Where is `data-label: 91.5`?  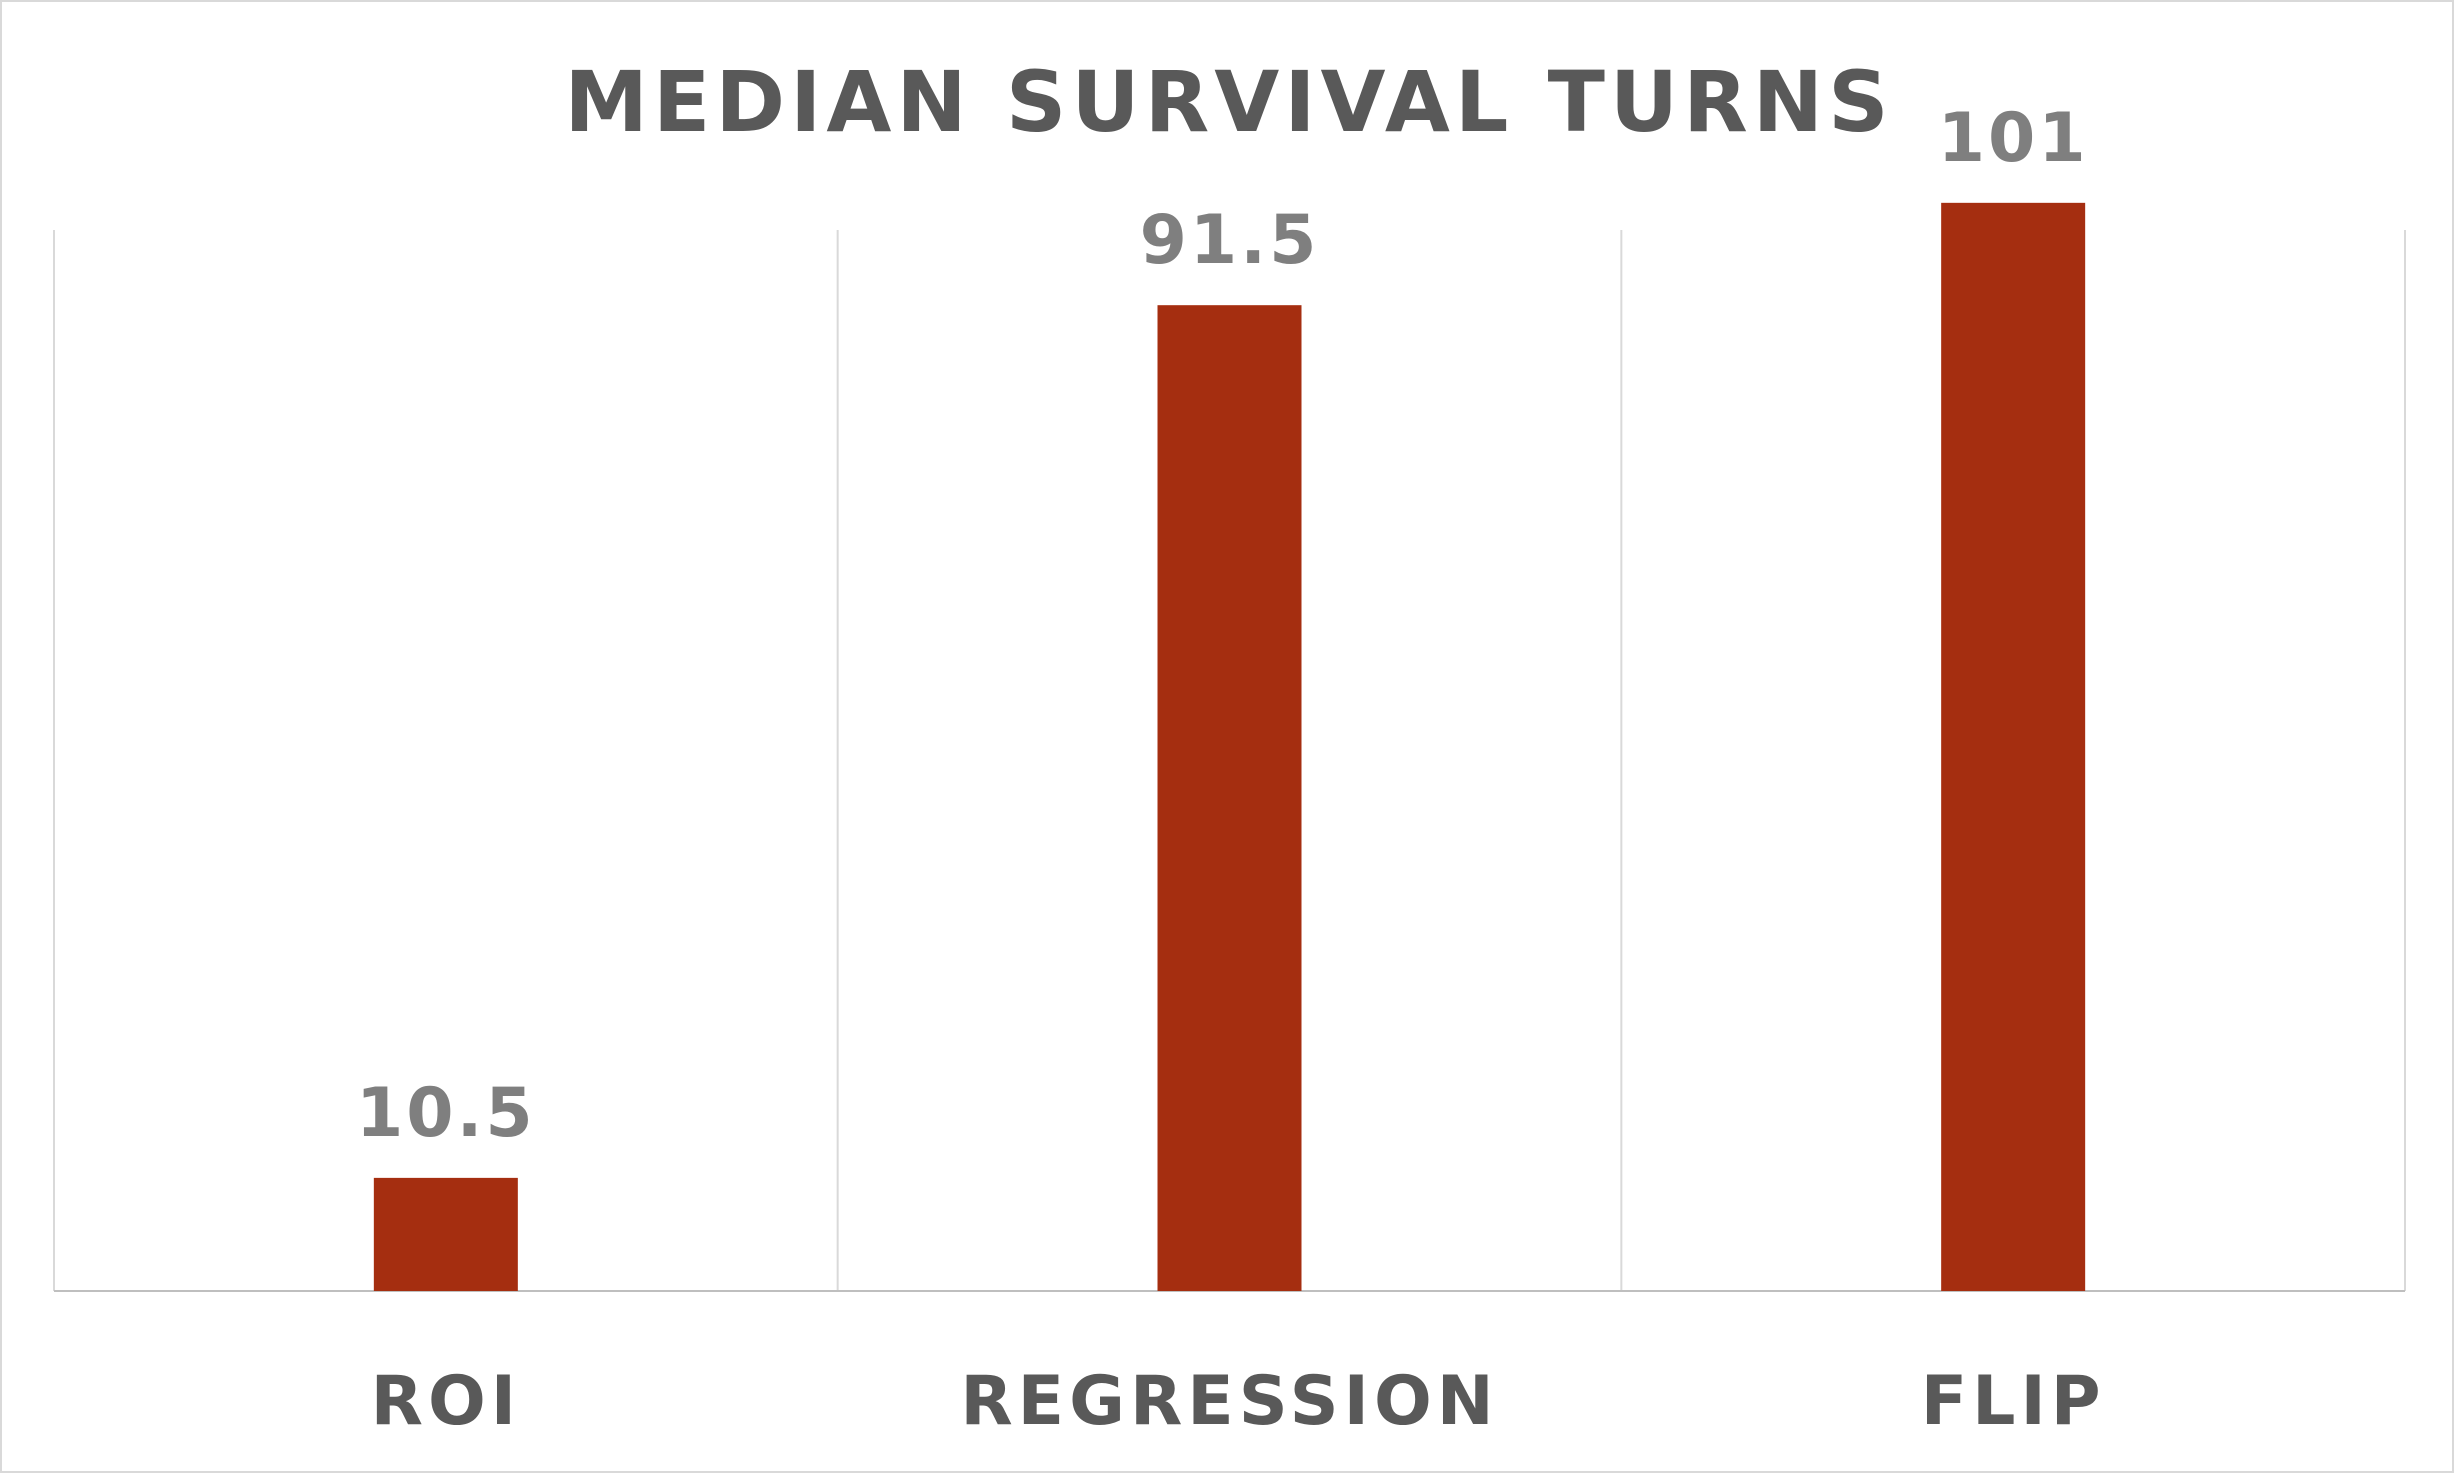
data-label: 91.5 is located at coordinates (1230, 240).